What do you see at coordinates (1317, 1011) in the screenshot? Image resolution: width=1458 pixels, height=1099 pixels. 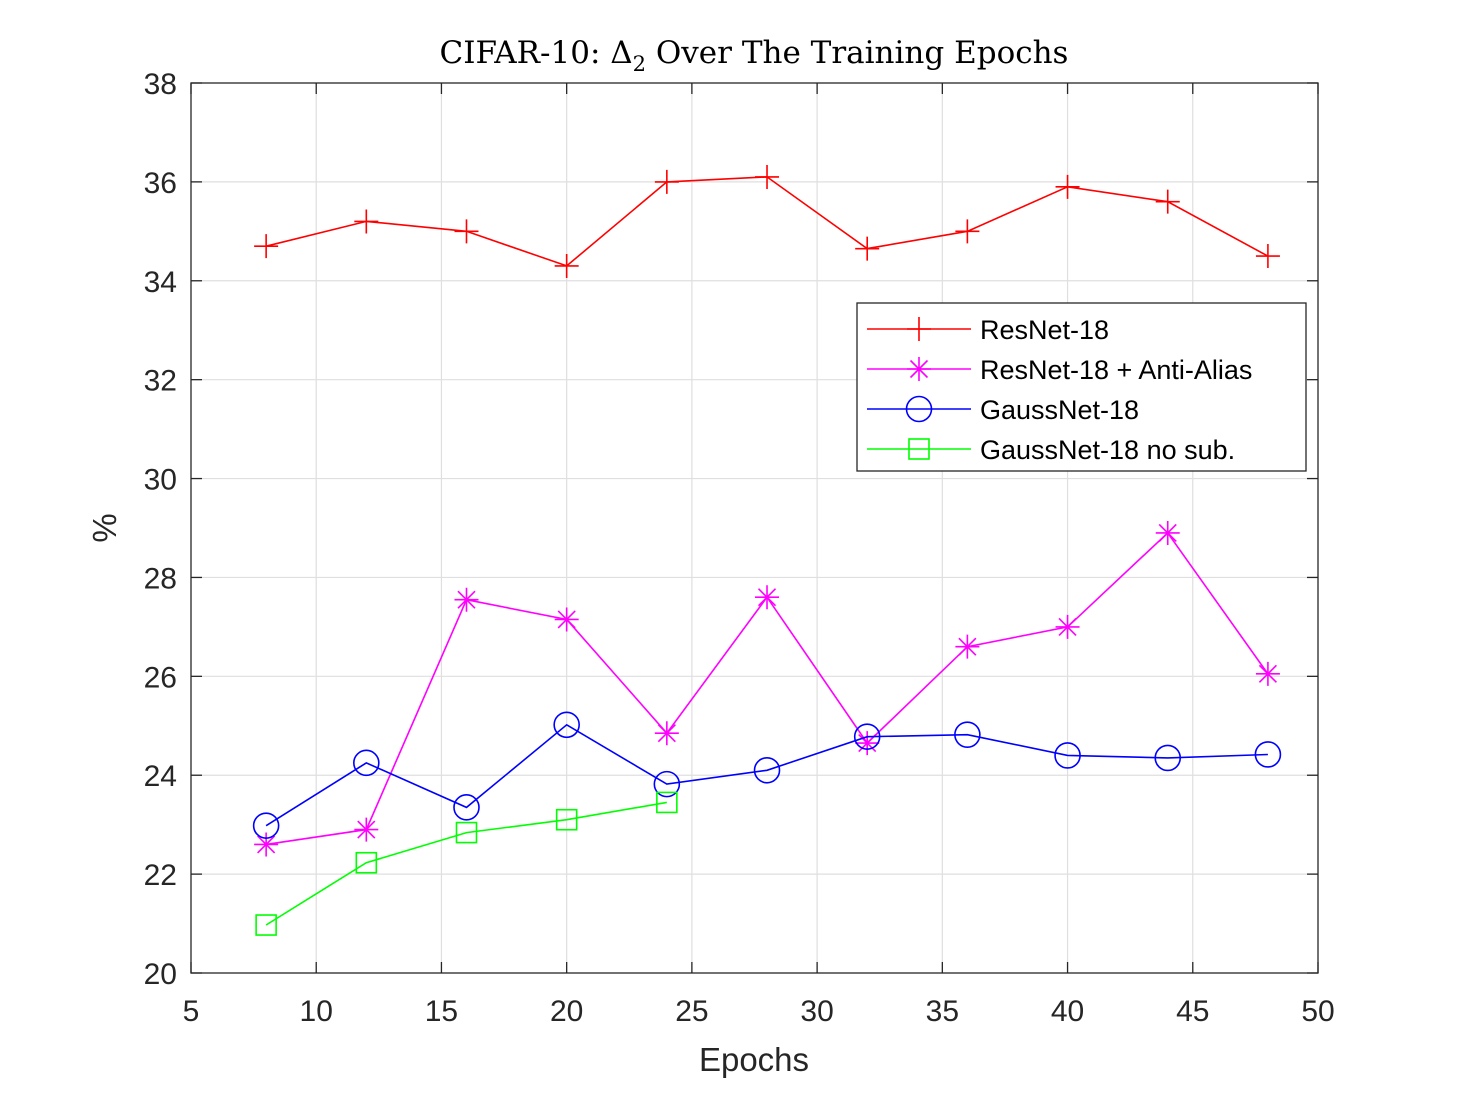 I see `x-tick-label: 50` at bounding box center [1317, 1011].